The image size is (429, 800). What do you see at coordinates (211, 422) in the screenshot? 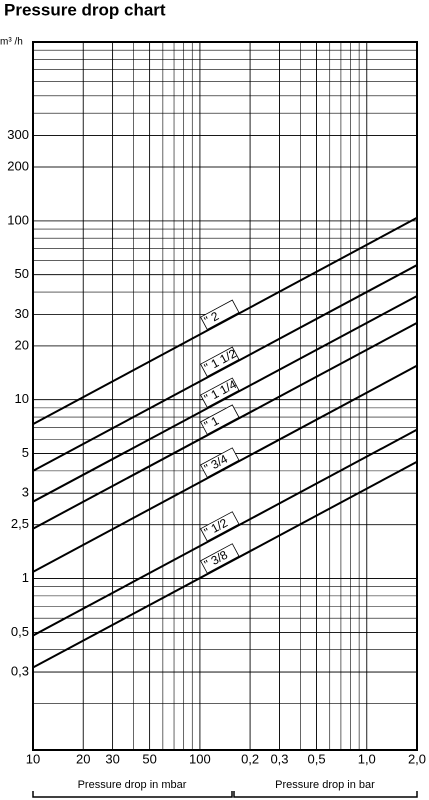
I see `series-label-text: " 1` at bounding box center [211, 422].